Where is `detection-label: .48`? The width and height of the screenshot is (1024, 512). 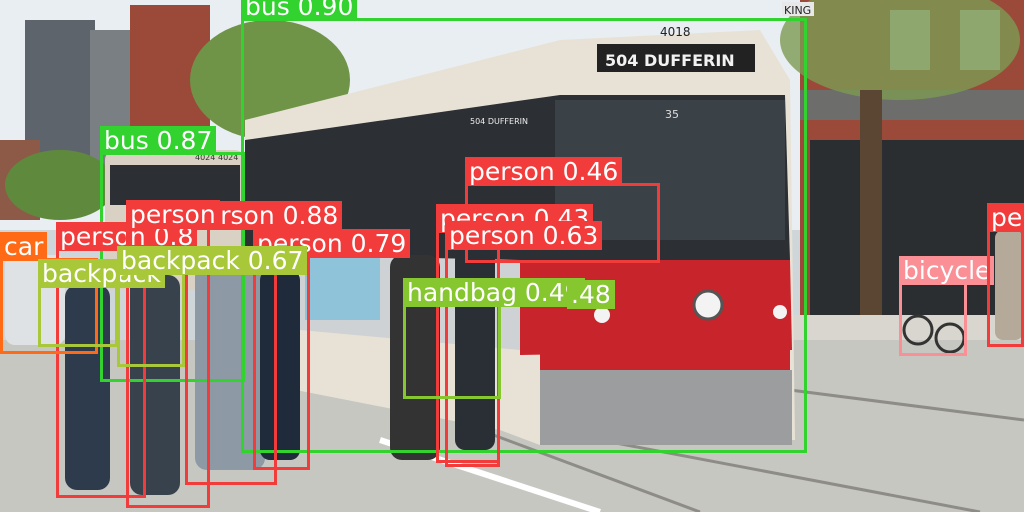 detection-label: .48 is located at coordinates (591, 294).